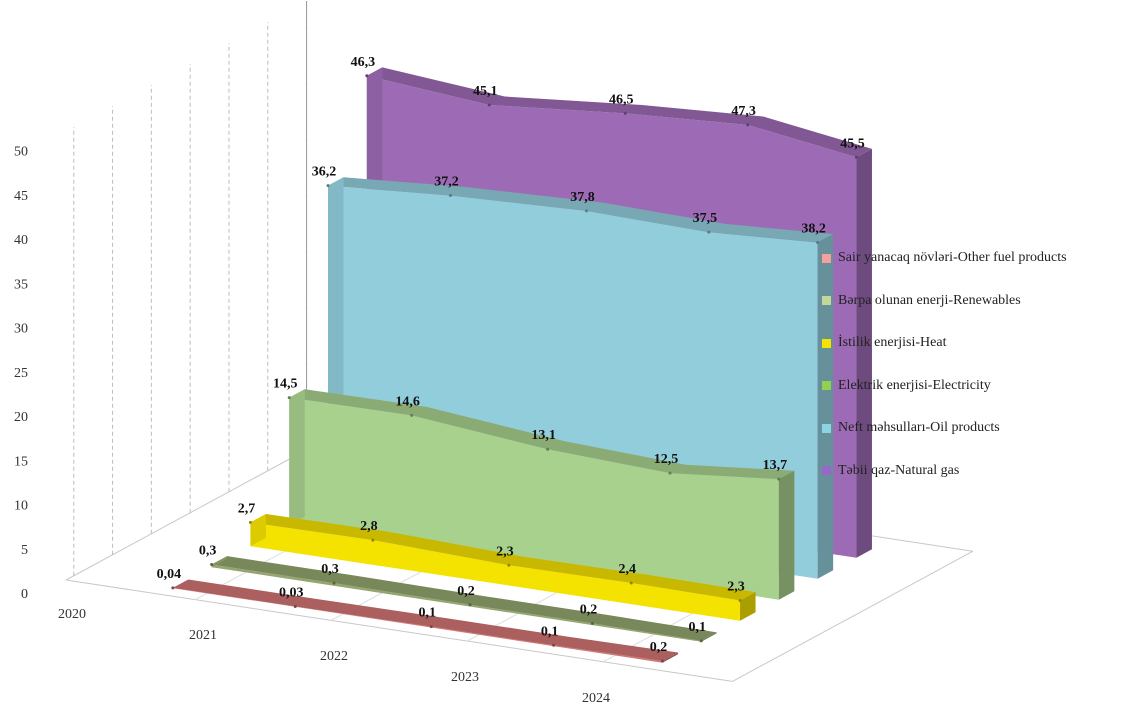 The width and height of the screenshot is (1142, 712). Describe the element at coordinates (21, 506) in the screenshot. I see `y-tick-label: 10` at that location.